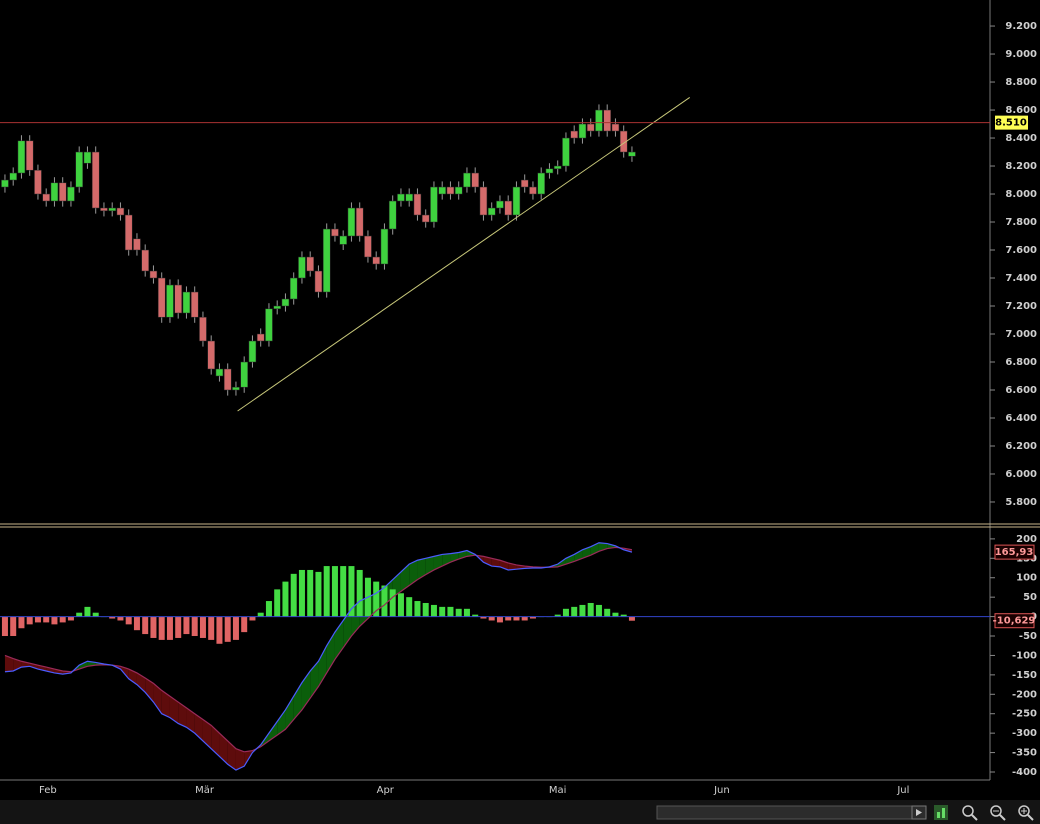  I want to click on y-tick-label: 6.800, so click(1021, 362).